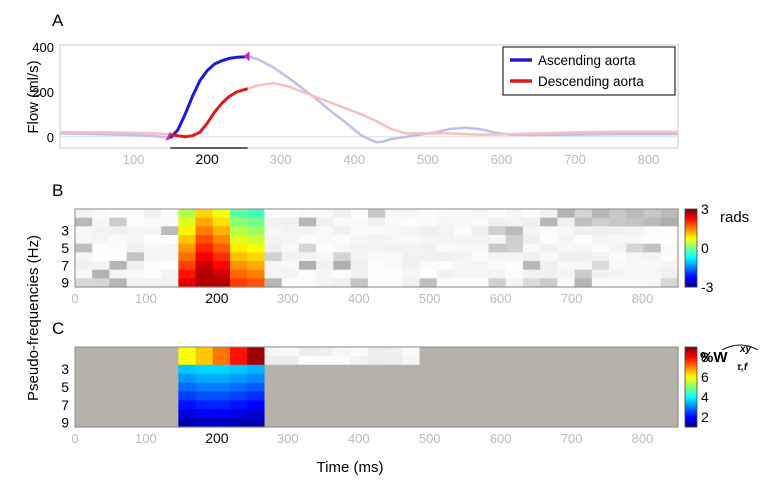 This screenshot has height=480, width=768. I want to click on x-tick-label: 500, so click(430, 438).